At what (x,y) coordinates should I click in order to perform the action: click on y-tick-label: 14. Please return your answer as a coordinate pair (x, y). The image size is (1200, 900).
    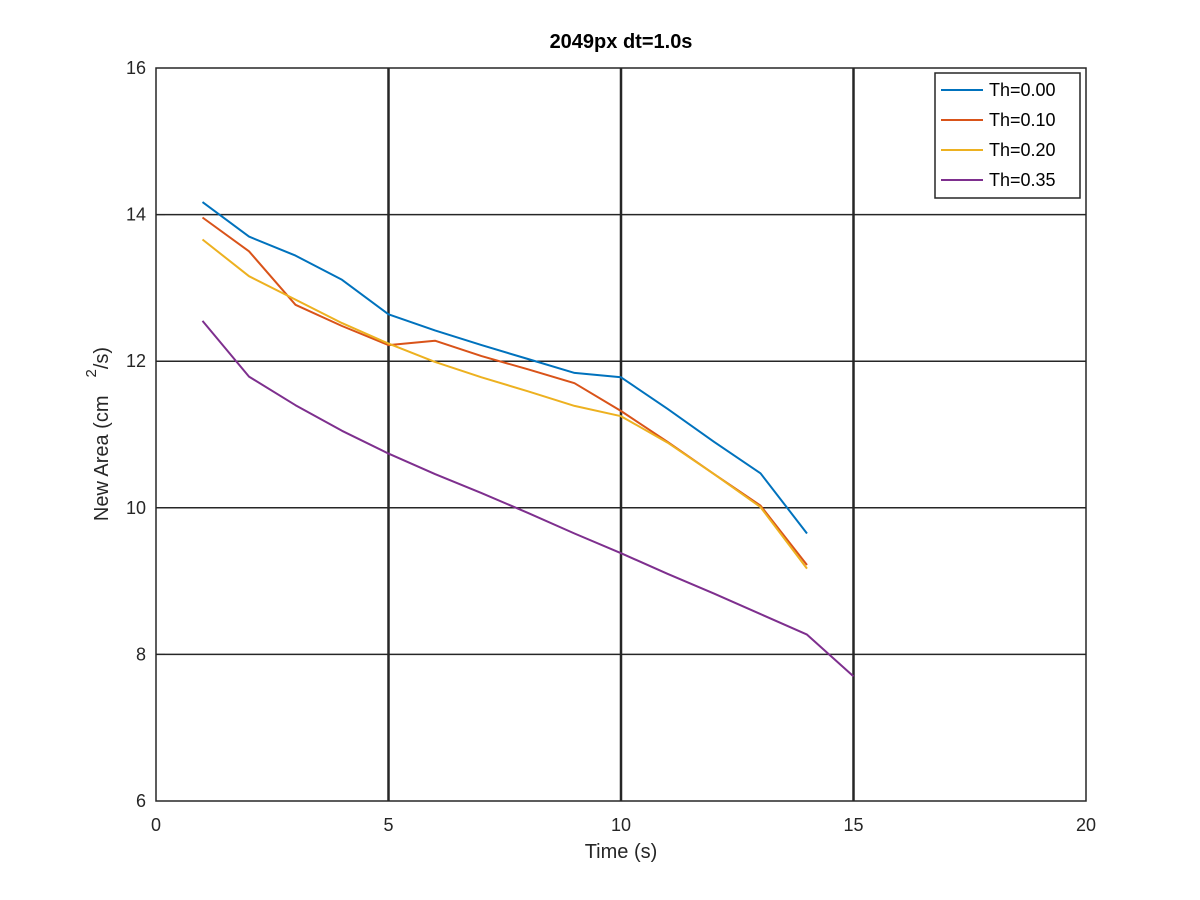
    Looking at the image, I should click on (136, 215).